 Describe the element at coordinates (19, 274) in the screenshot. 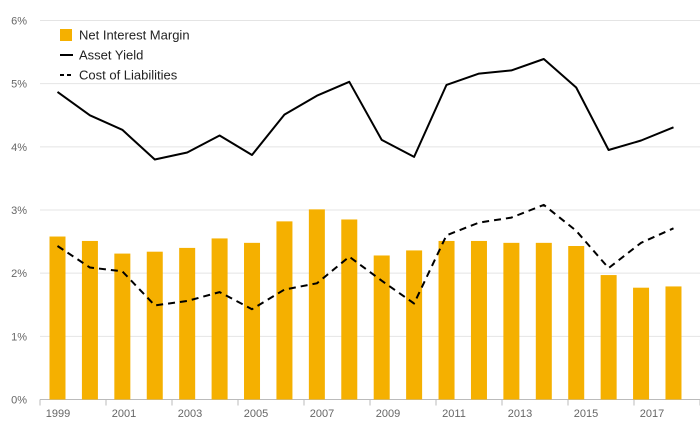

I see `y-tick-label: 2%` at that location.